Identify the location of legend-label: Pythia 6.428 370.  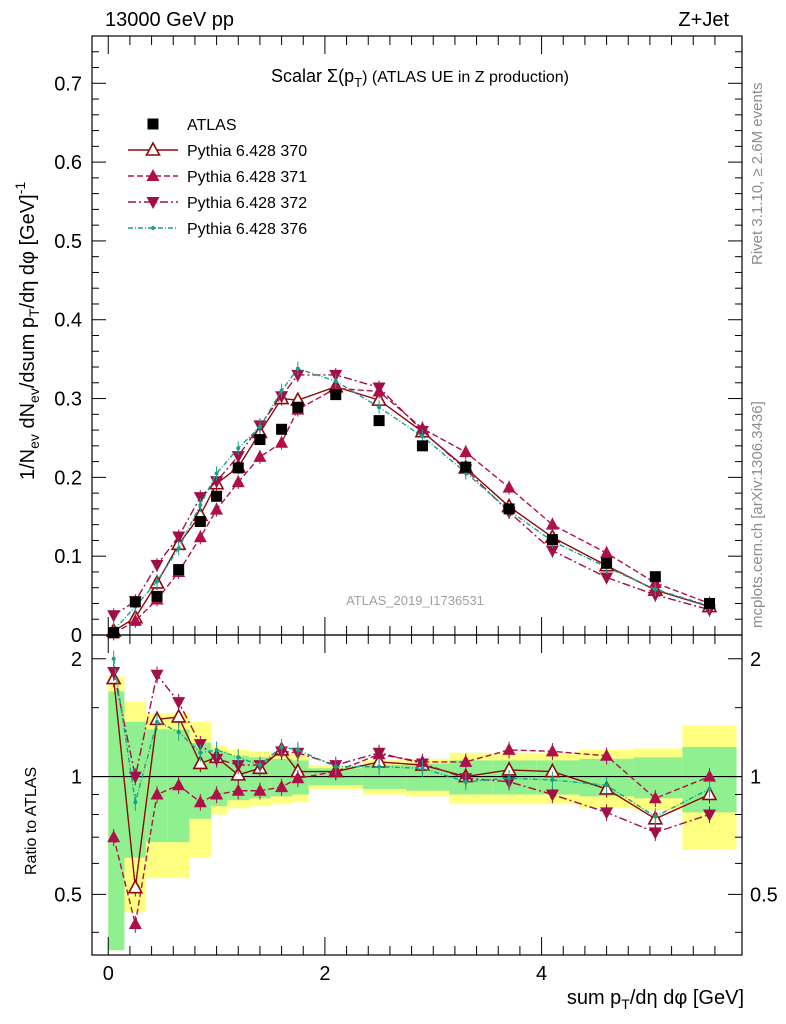
(247, 151).